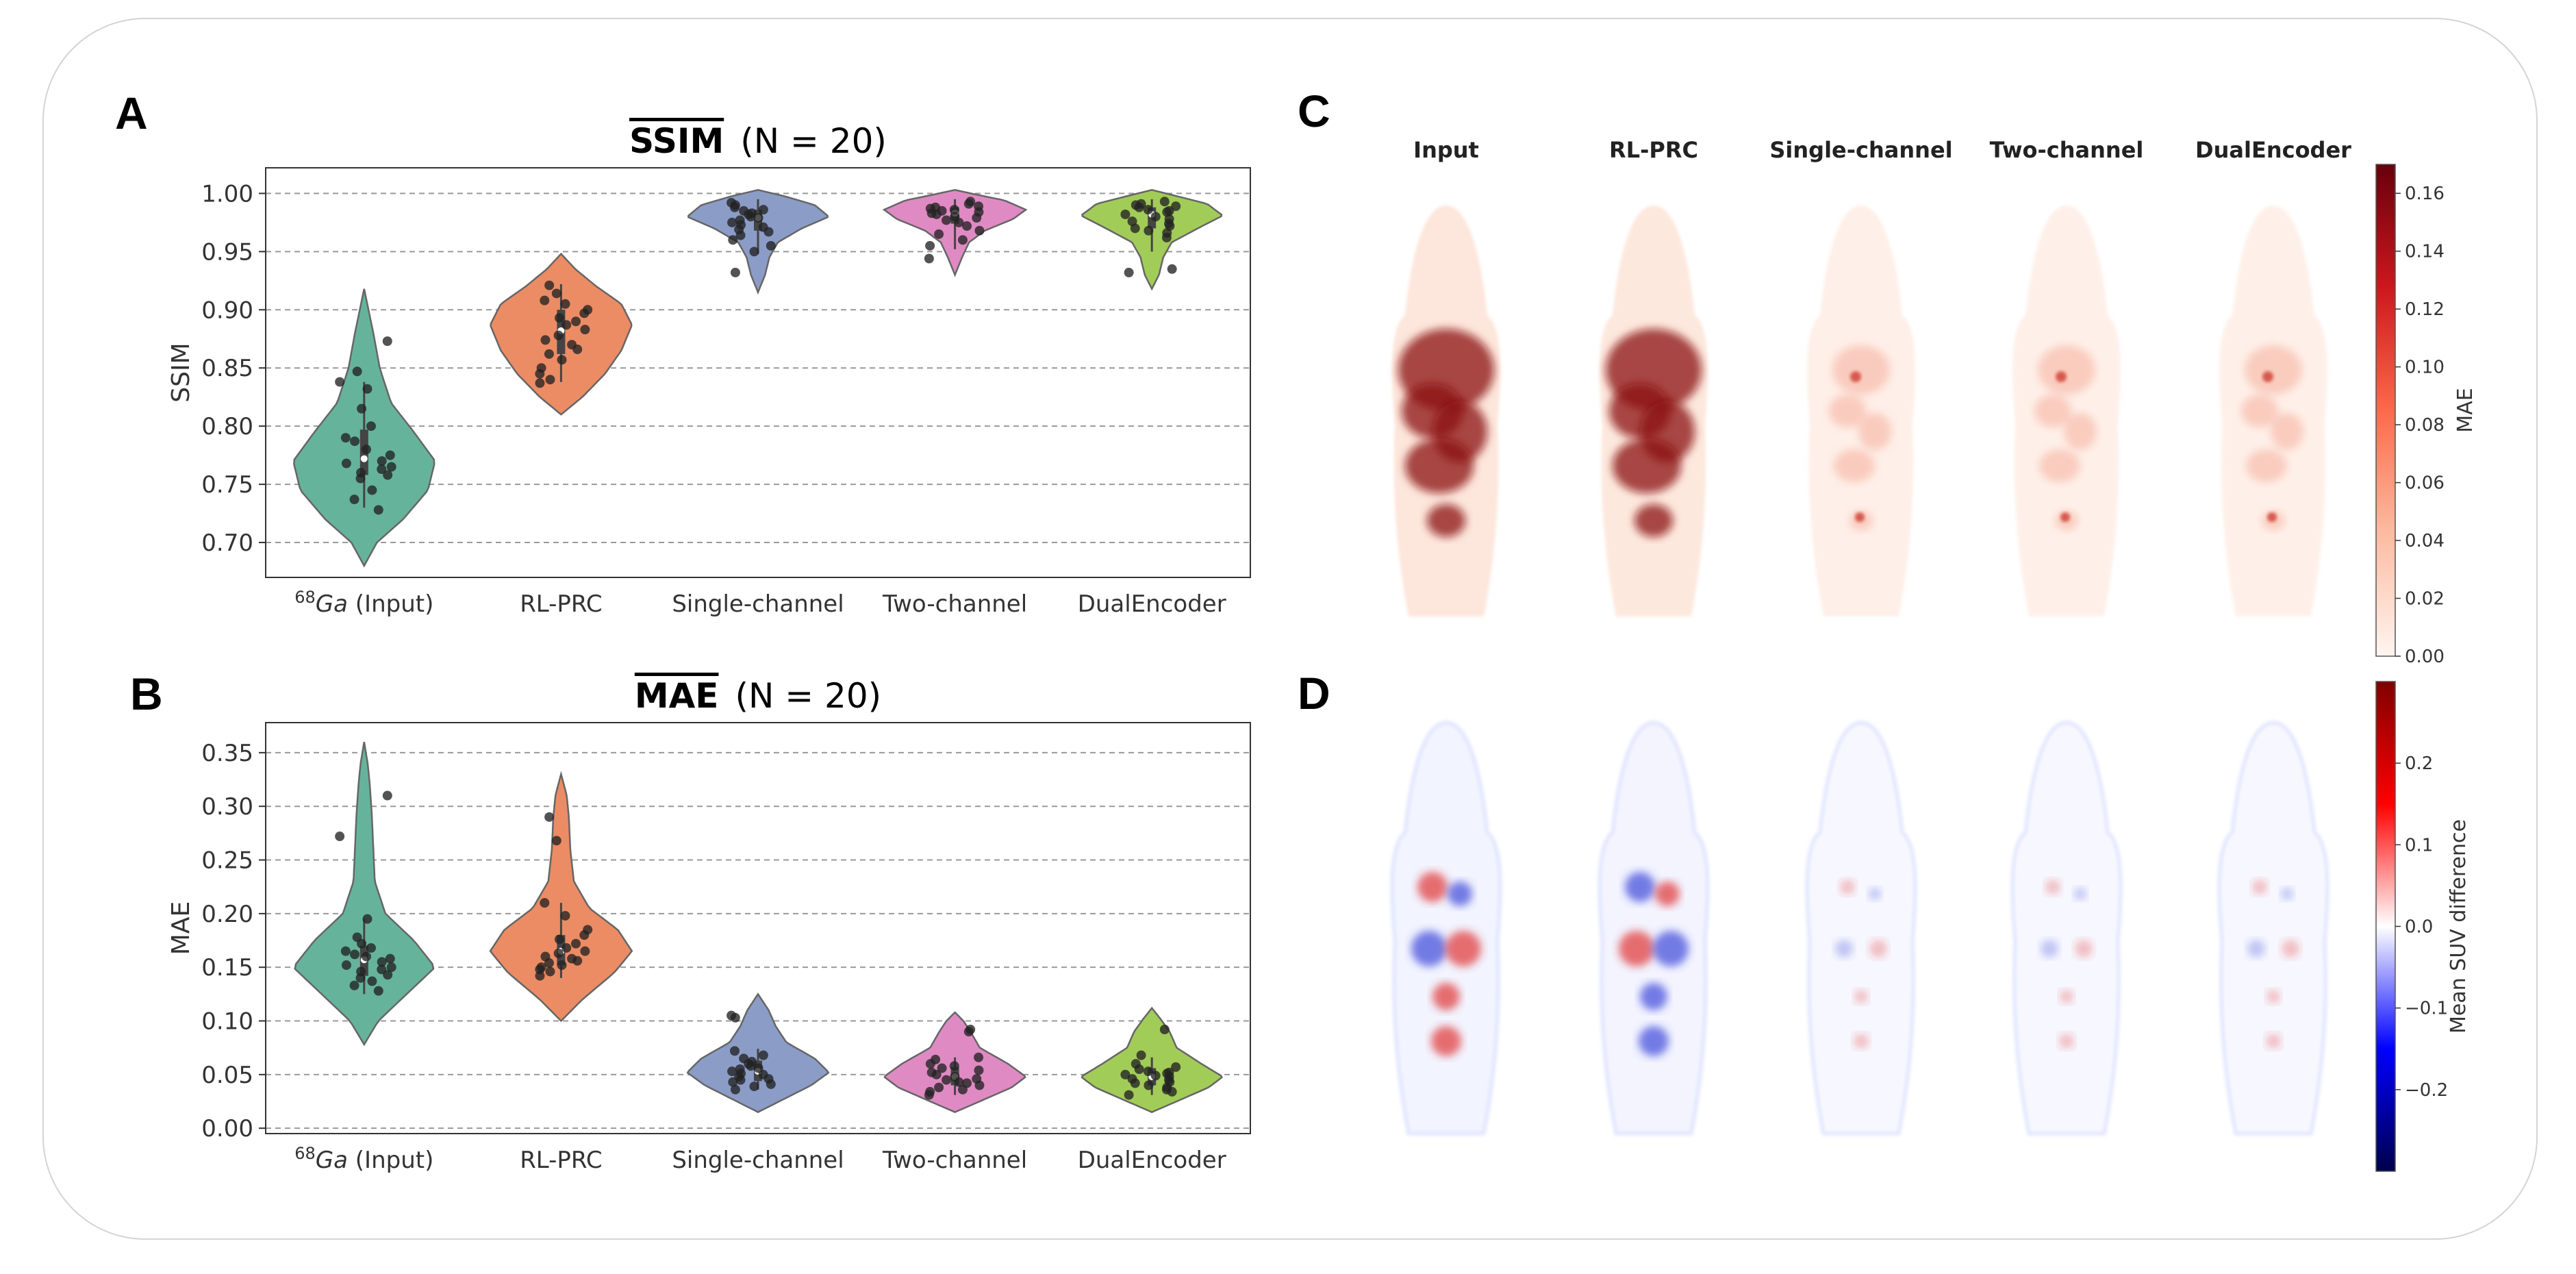 The image size is (2576, 1274). Describe the element at coordinates (227, 368) in the screenshot. I see `y-tick-label: 0.85` at that location.